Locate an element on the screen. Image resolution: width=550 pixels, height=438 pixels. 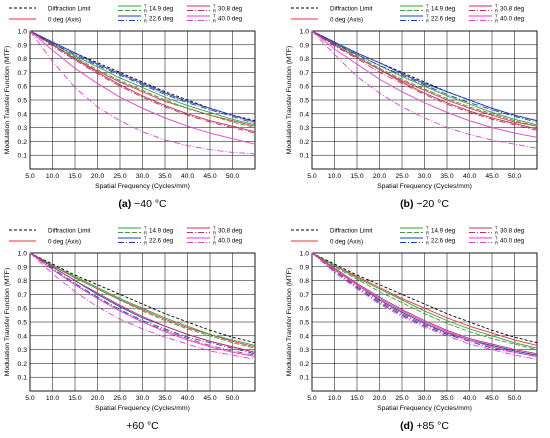
x-tick-label: 10.0 is located at coordinates (334, 398).